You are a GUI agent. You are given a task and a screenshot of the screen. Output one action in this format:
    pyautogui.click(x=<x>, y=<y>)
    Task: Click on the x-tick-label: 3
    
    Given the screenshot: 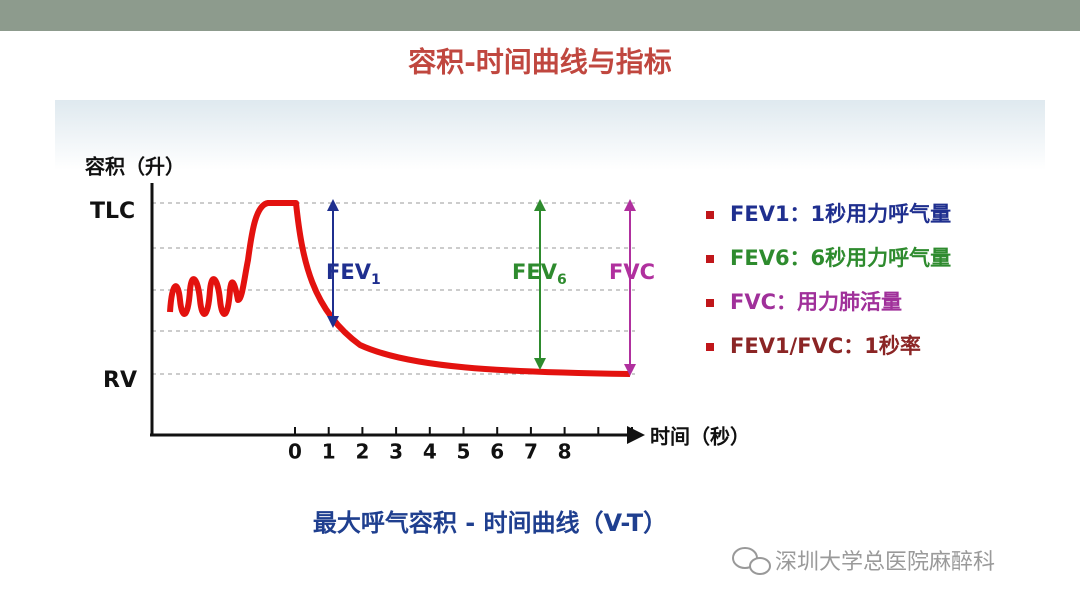 What is the action you would take?
    pyautogui.click(x=396, y=452)
    